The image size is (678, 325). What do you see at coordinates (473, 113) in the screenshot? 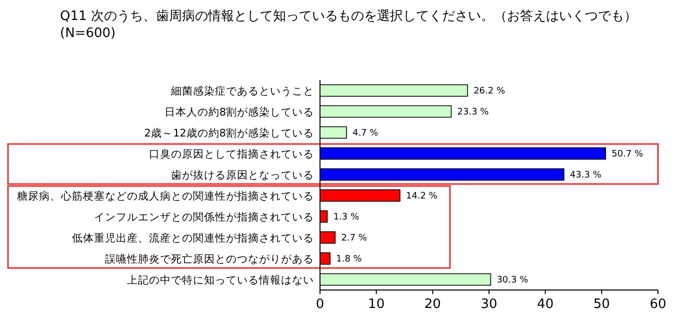
I see `data-label: 23.3 %` at bounding box center [473, 113].